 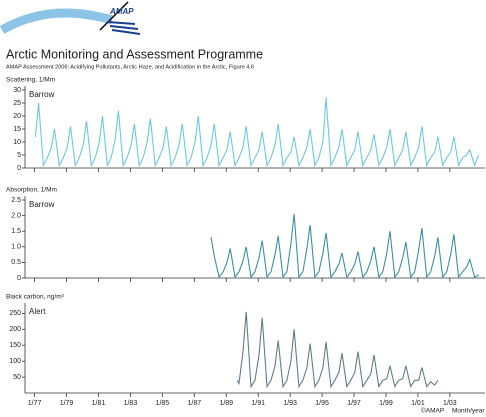 What do you see at coordinates (290, 403) in the screenshot?
I see `x-tick-label: 1/93` at bounding box center [290, 403].